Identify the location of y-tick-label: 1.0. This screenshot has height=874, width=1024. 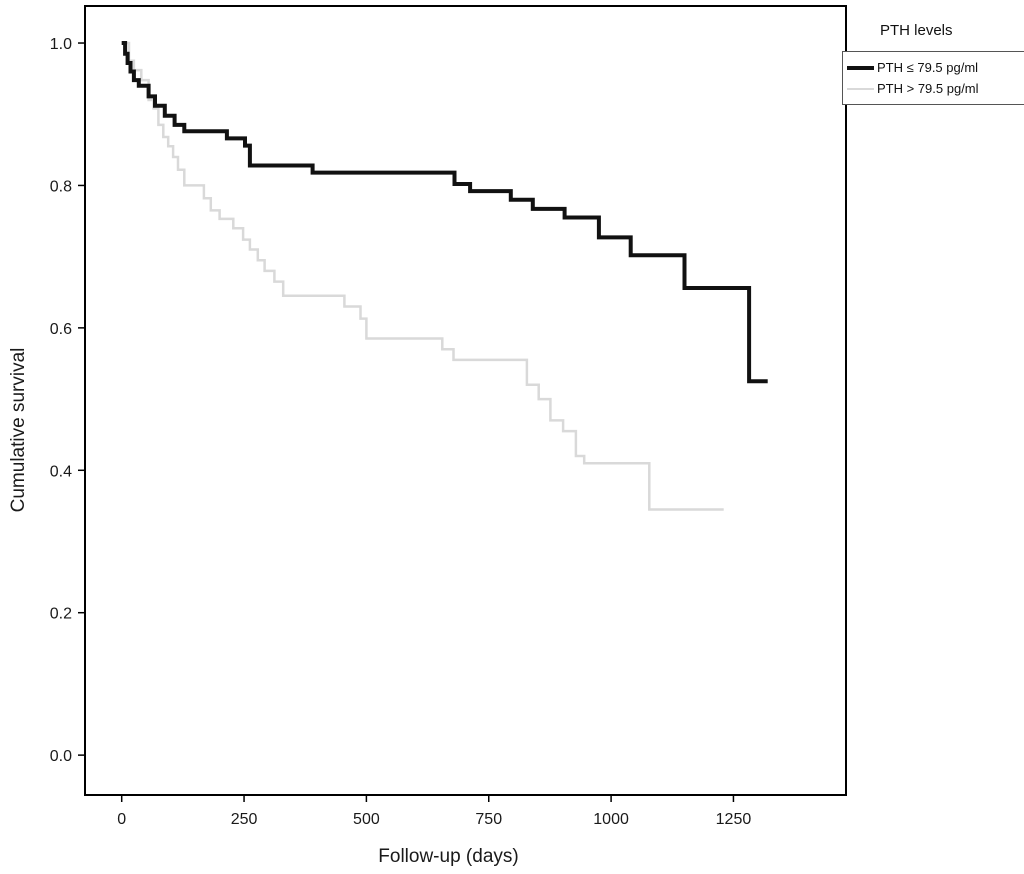
(61, 44).